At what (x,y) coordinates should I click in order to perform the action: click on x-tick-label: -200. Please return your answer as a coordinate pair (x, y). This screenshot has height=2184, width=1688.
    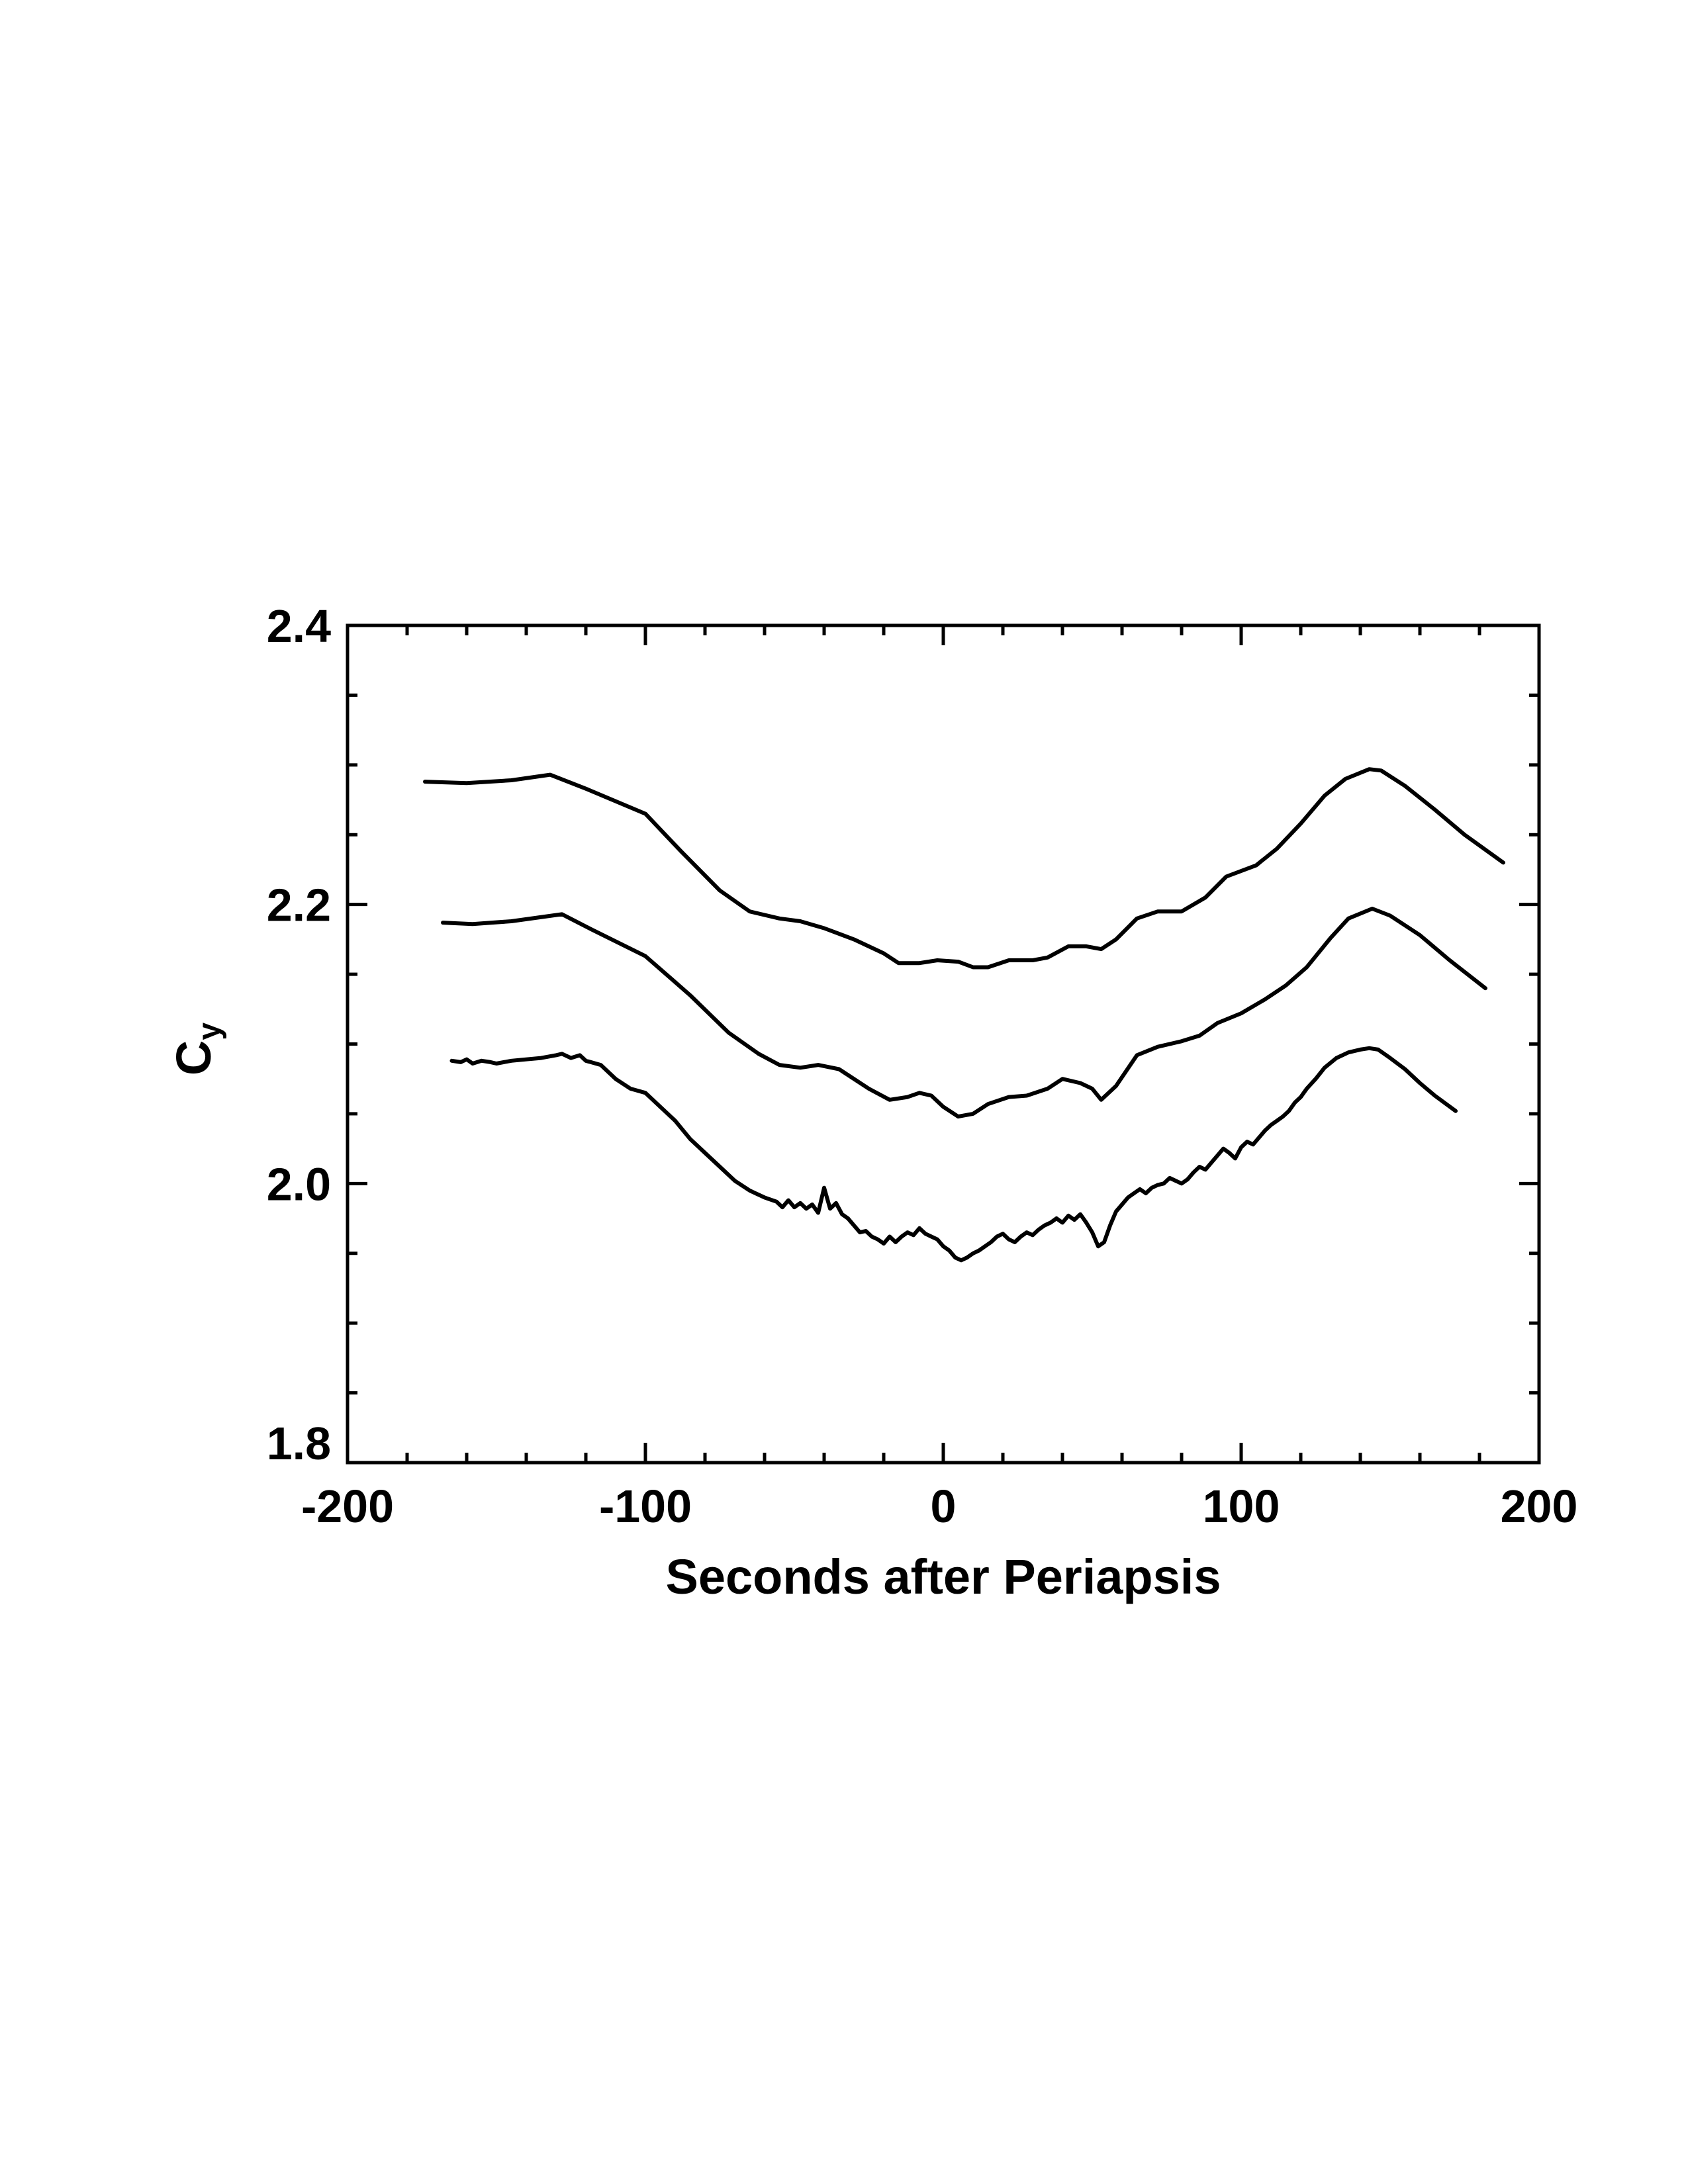
    Looking at the image, I should click on (347, 1506).